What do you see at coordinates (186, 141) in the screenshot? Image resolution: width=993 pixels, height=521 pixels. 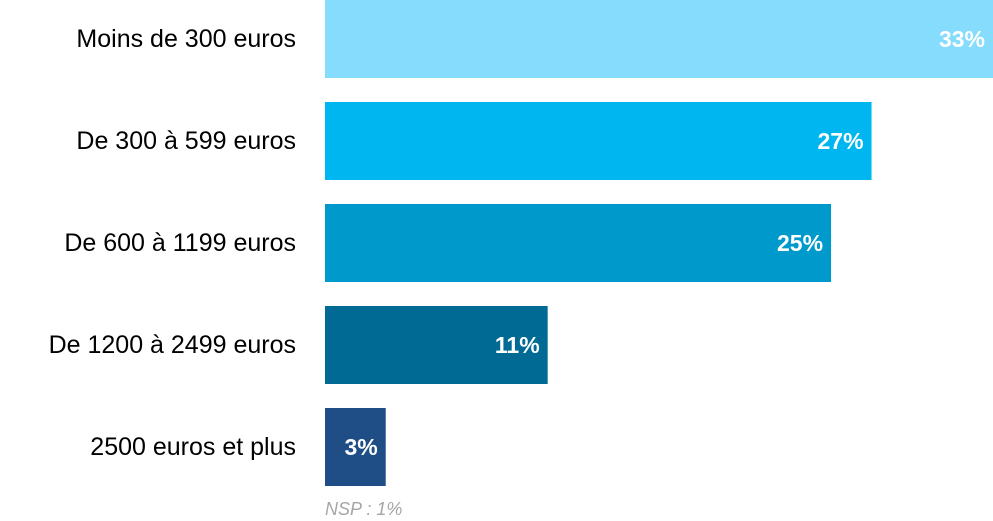 I see `category-label-2: De 300 à 599 euros` at bounding box center [186, 141].